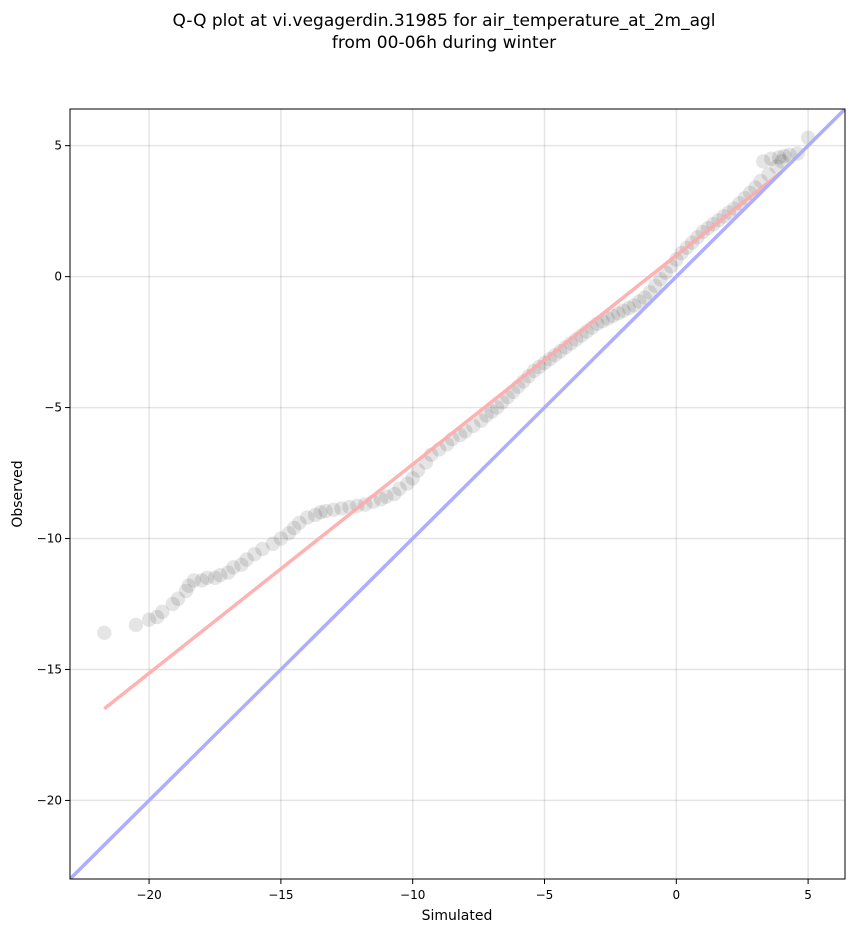  What do you see at coordinates (53, 408) in the screenshot?
I see `y-tick-label: −5` at bounding box center [53, 408].